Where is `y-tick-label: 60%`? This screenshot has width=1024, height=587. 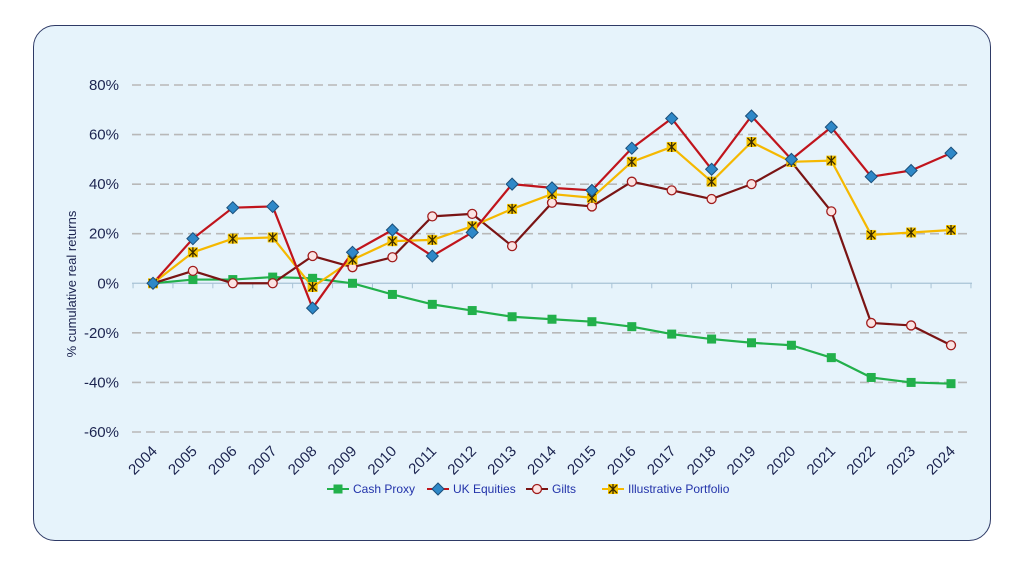
y-tick-label: 60% is located at coordinates (104, 135).